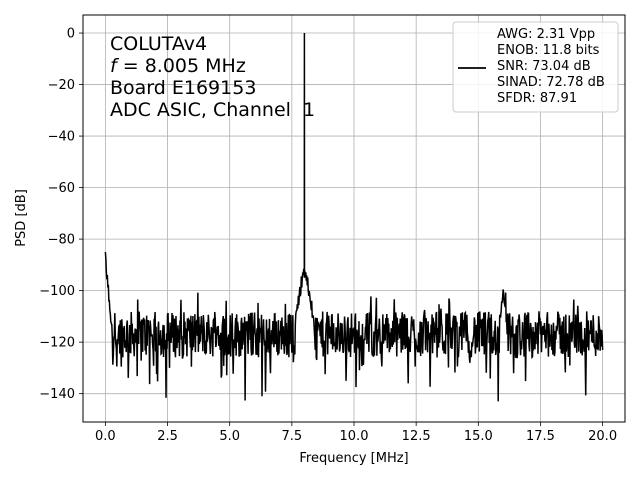 This screenshot has width=640, height=480. I want to click on y-tick-label: 0, so click(71, 34).